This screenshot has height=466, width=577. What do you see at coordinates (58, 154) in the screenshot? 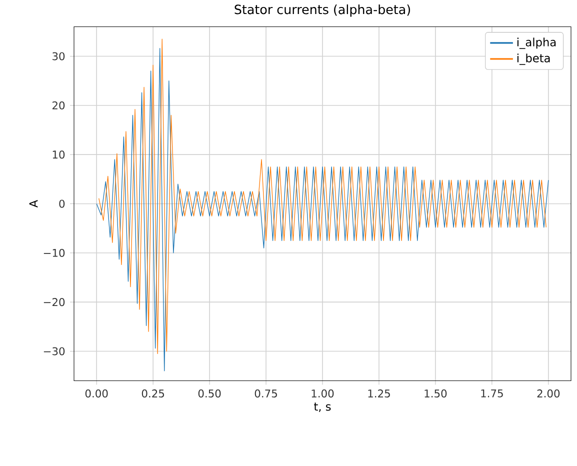
I see `y-tick-label: 10` at bounding box center [58, 154].